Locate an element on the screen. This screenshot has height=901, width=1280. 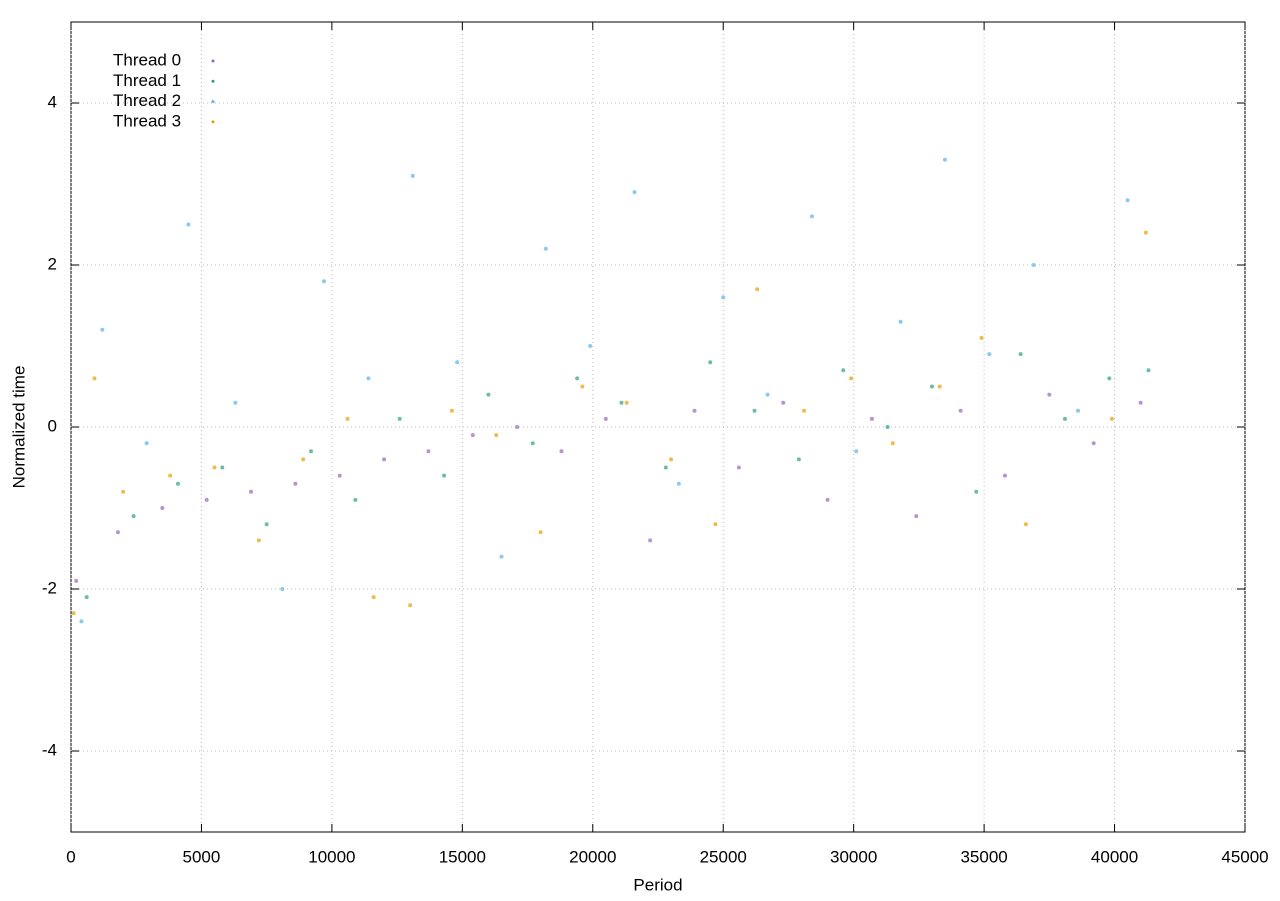
x-tick-label: 40000 is located at coordinates (1114, 856).